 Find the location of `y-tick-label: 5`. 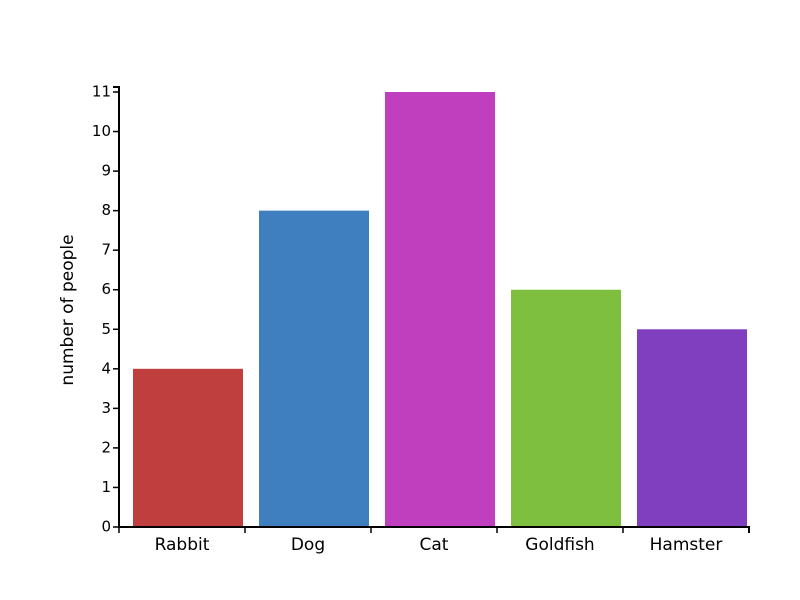

y-tick-label: 5 is located at coordinates (106, 329).